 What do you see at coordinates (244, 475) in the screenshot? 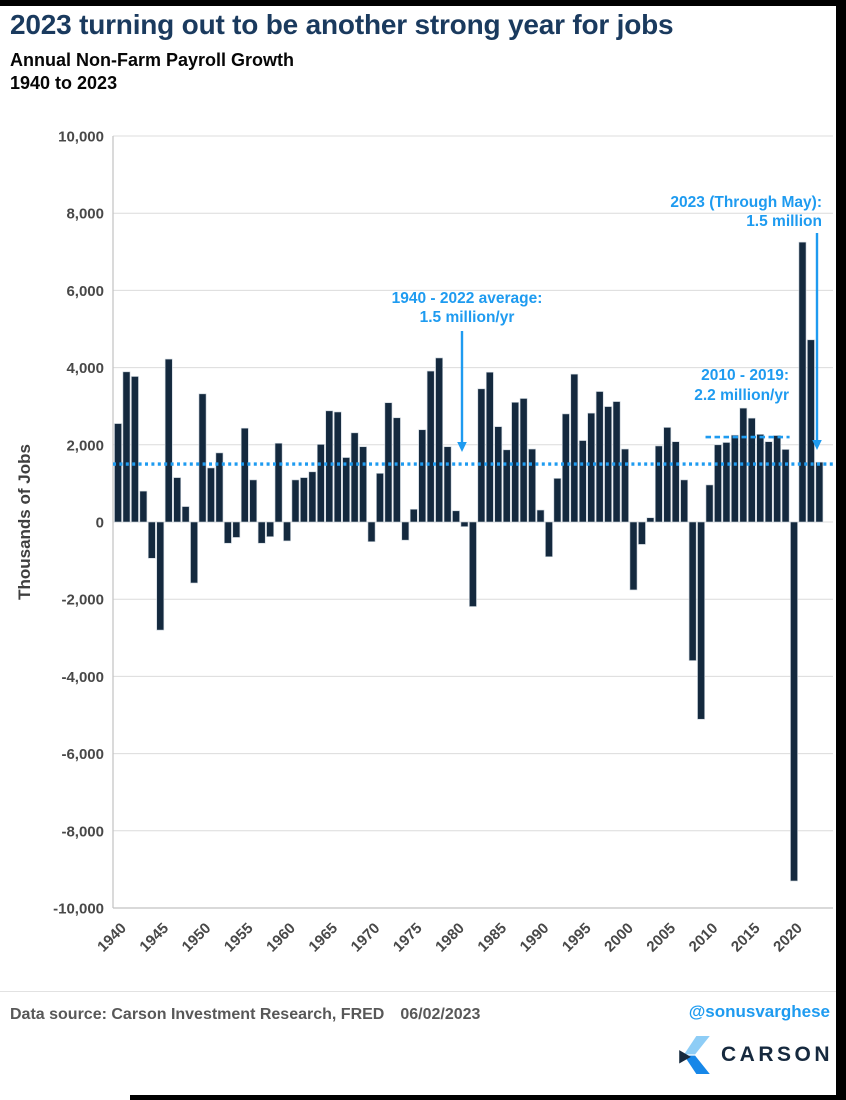
I see `bar-1955` at bounding box center [244, 475].